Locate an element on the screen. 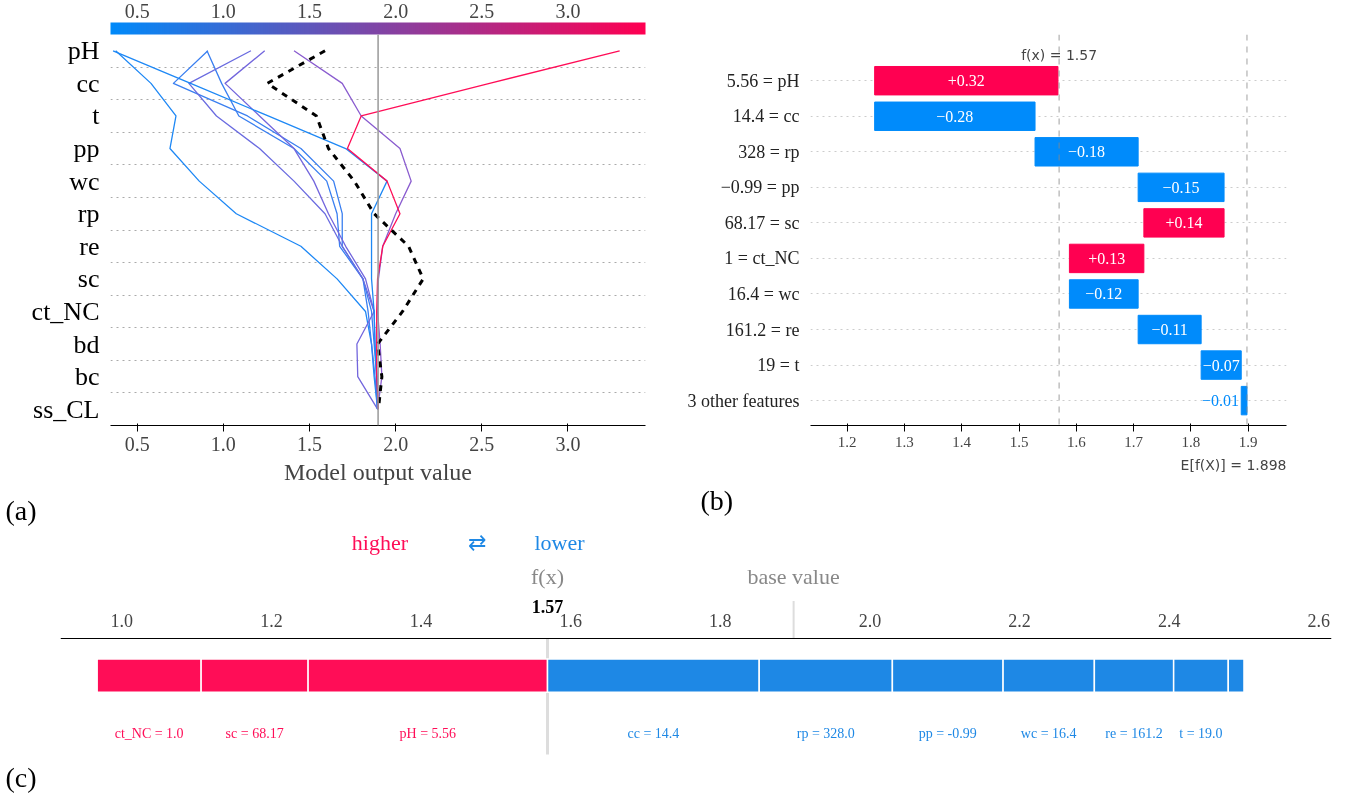 This screenshot has width=1346, height=797. data-label: +0.13 is located at coordinates (1107, 258).